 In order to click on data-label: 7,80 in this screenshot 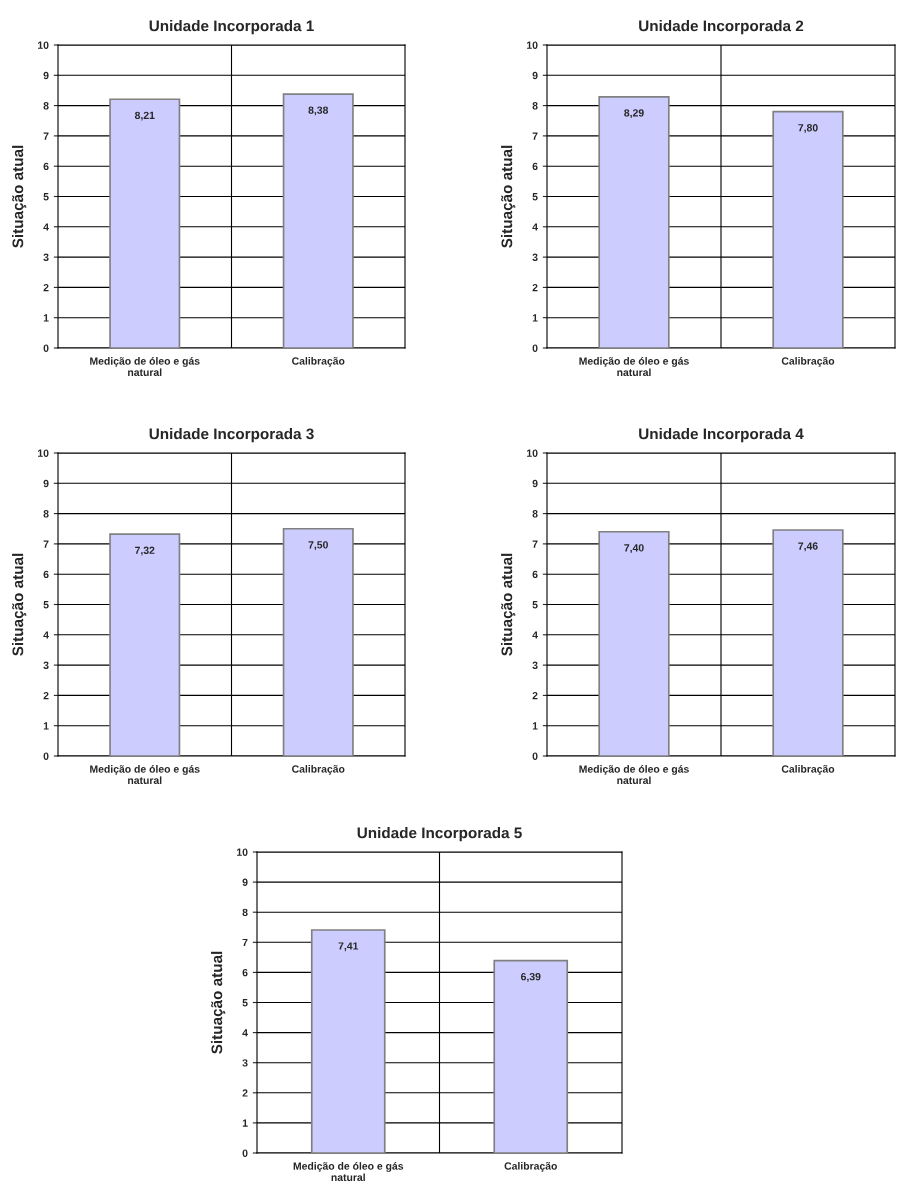, I will do `click(808, 128)`.